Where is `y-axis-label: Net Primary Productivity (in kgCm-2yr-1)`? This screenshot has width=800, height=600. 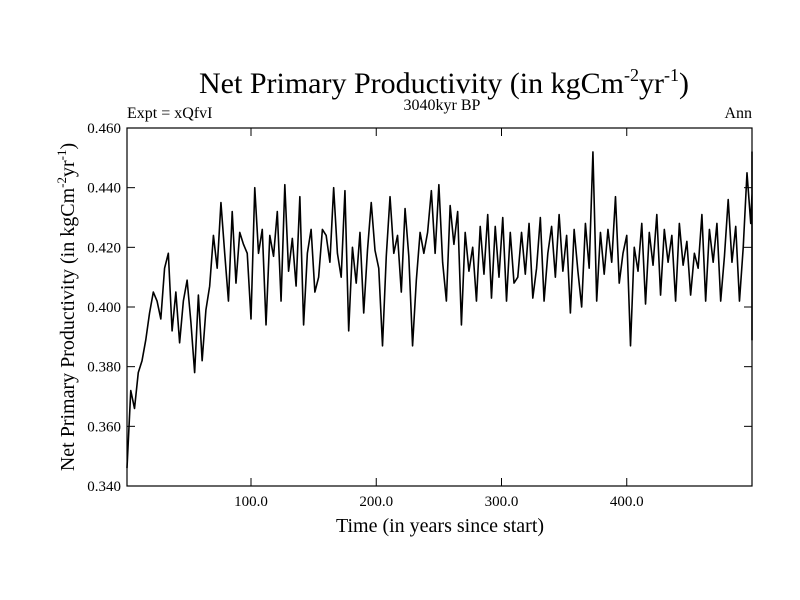 y-axis-label: Net Primary Productivity (in kgCm-2yr-1) is located at coordinates (66, 307).